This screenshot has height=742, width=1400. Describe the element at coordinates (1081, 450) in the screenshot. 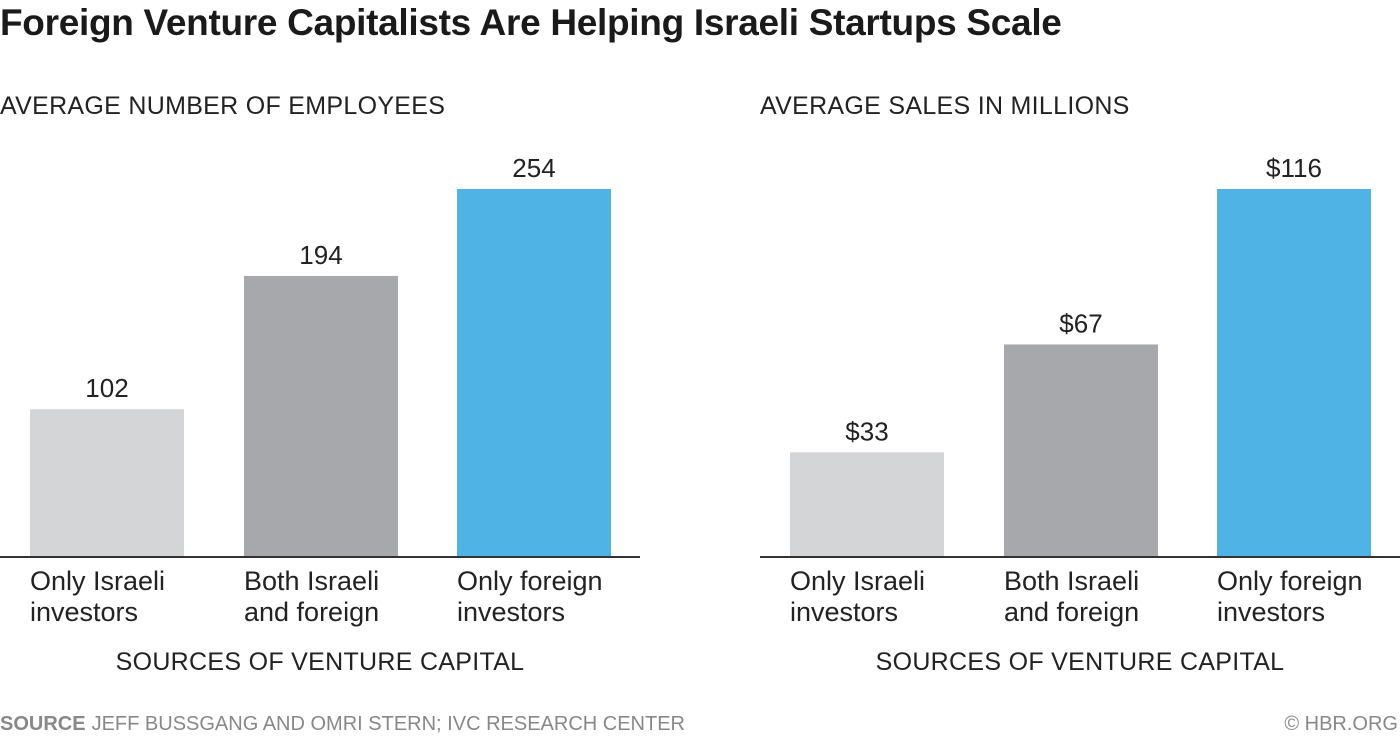

I see `sales-bar-both` at that location.